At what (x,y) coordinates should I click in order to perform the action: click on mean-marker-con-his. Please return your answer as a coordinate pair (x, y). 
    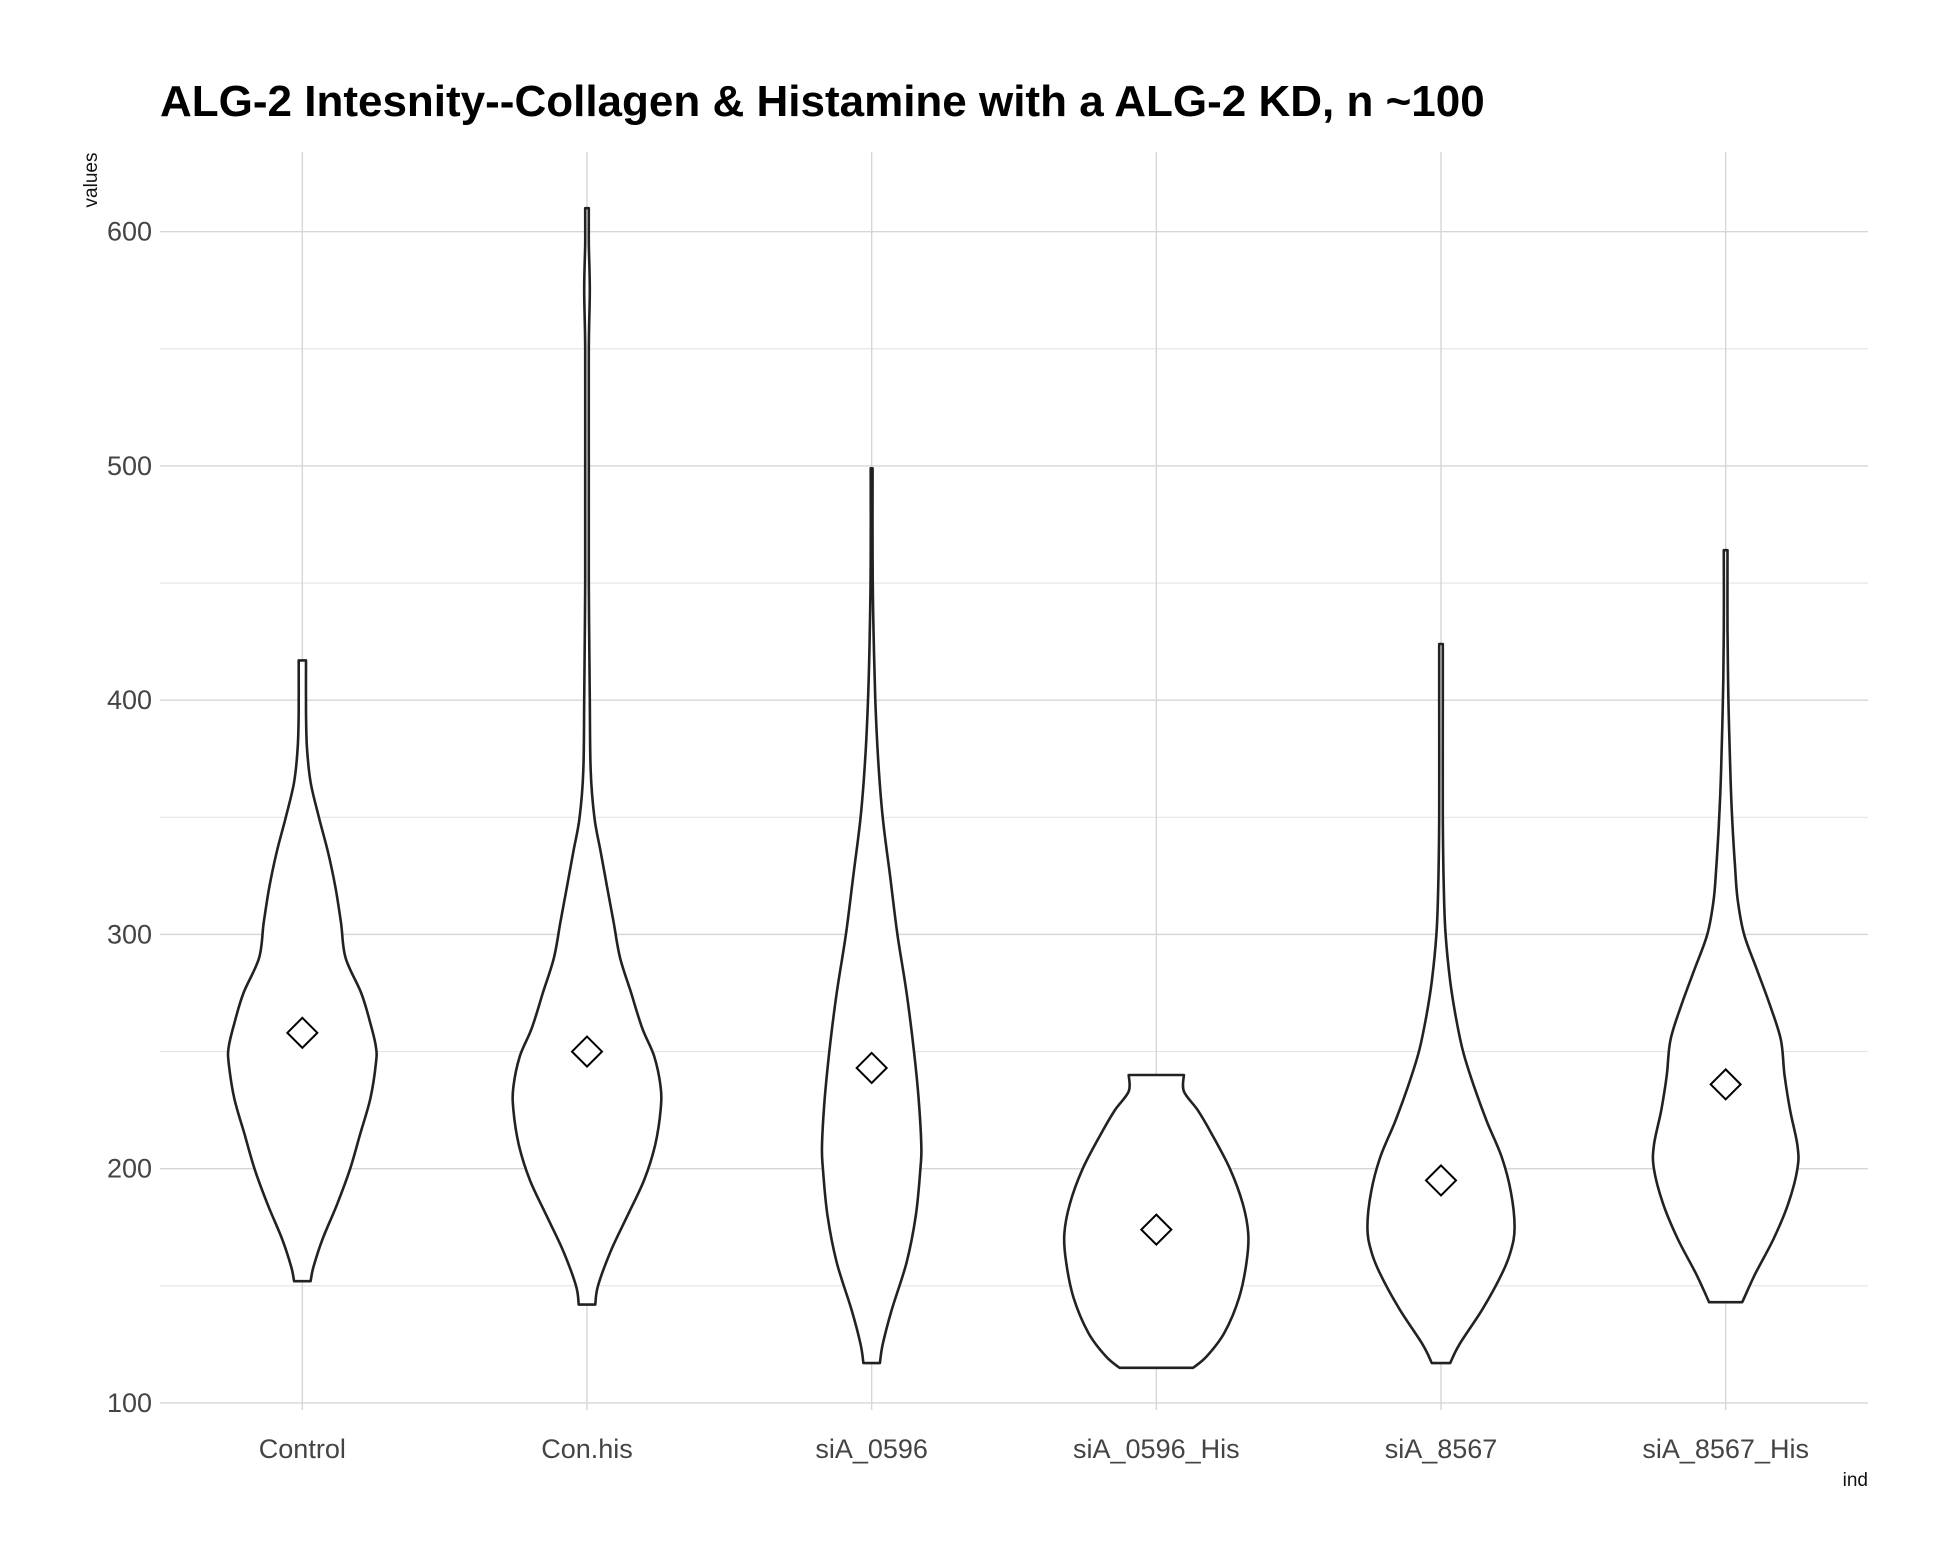
    Looking at the image, I should click on (587, 1051).